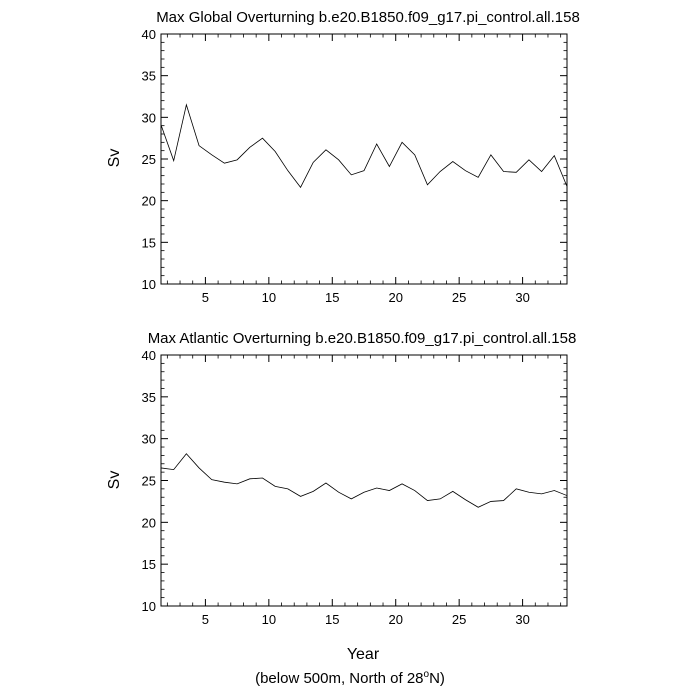 The width and height of the screenshot is (700, 700). Describe the element at coordinates (205, 297) in the screenshot. I see `global-xtick-label-5: 5` at that location.